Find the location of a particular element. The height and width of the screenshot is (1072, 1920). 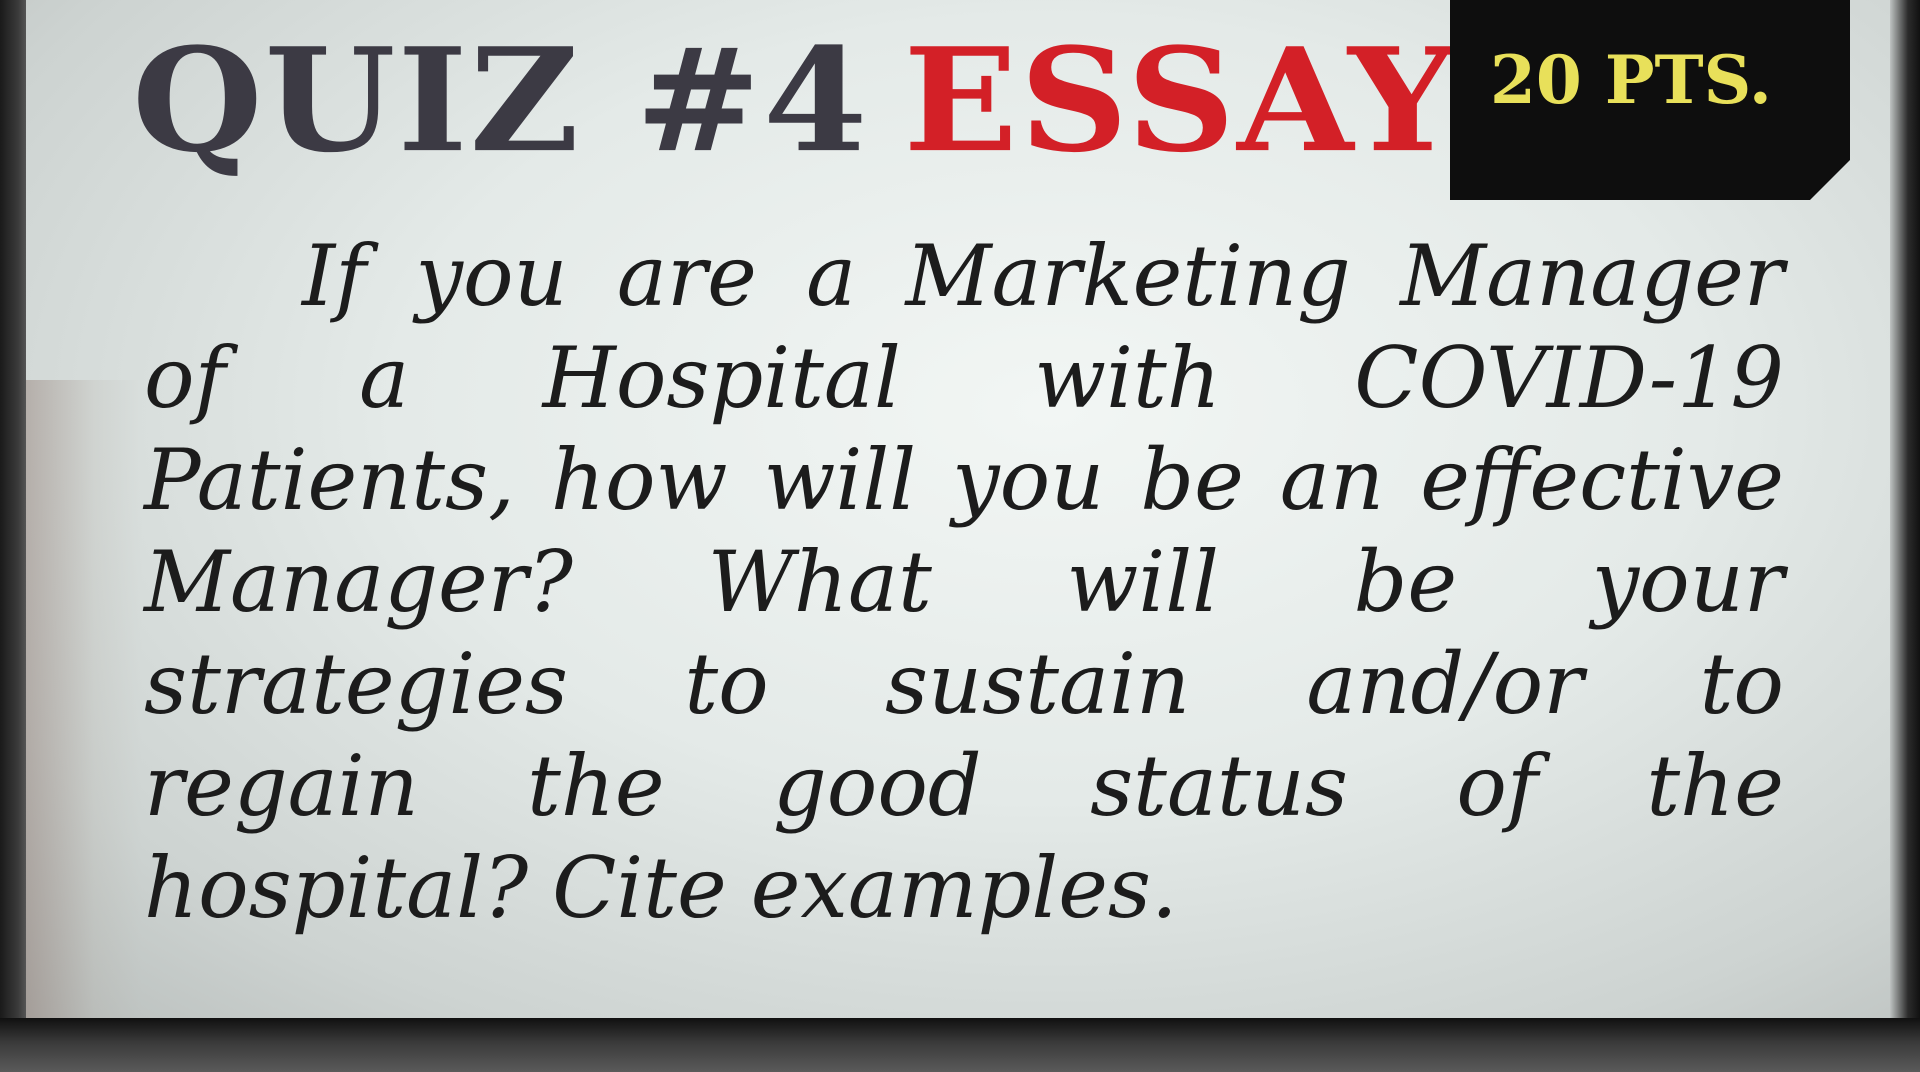

monitor-bezel-right is located at coordinates (1905, 515).